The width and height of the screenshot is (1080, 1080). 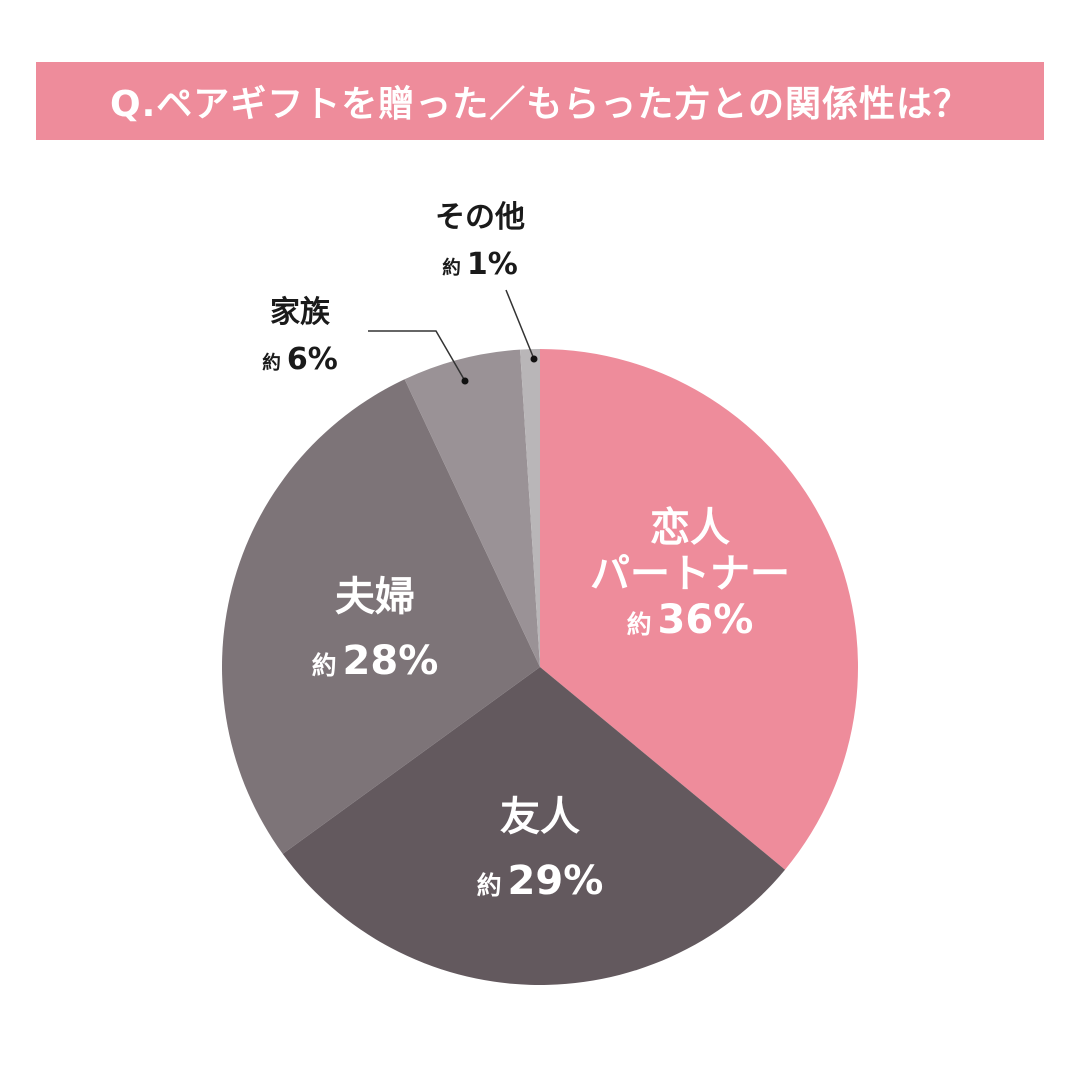 I want to click on leader-dot-other, so click(x=534, y=359).